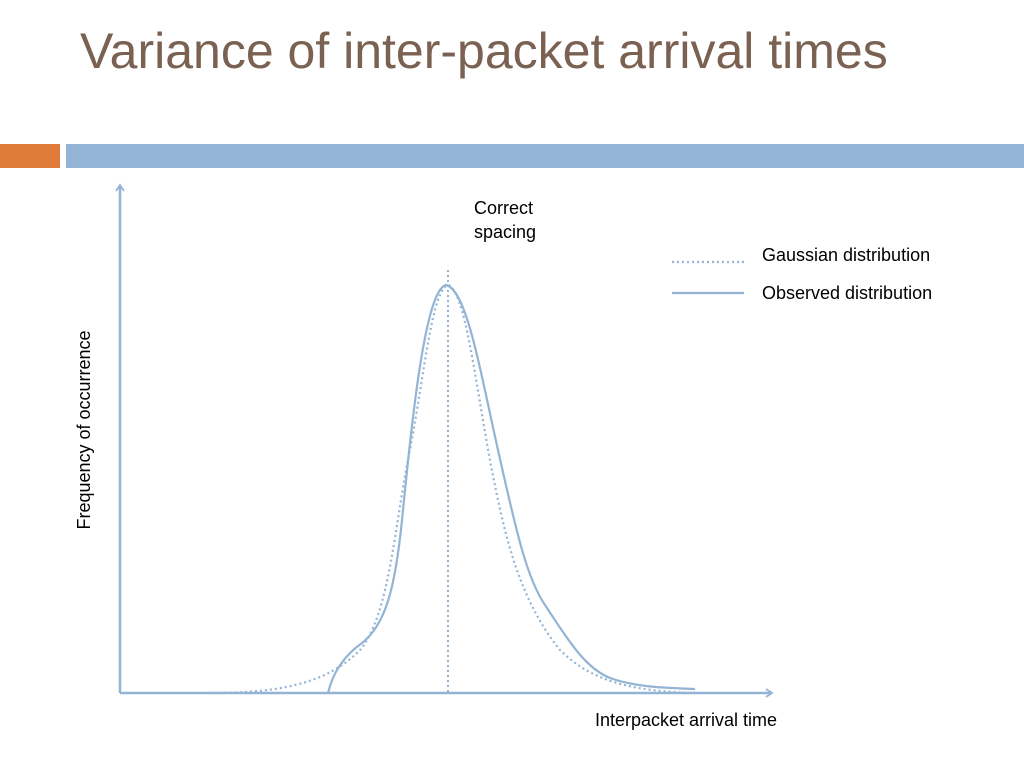 The image size is (1024, 768). Describe the element at coordinates (505, 232) in the screenshot. I see `correct-spacing-label-line-2: spacing` at that location.